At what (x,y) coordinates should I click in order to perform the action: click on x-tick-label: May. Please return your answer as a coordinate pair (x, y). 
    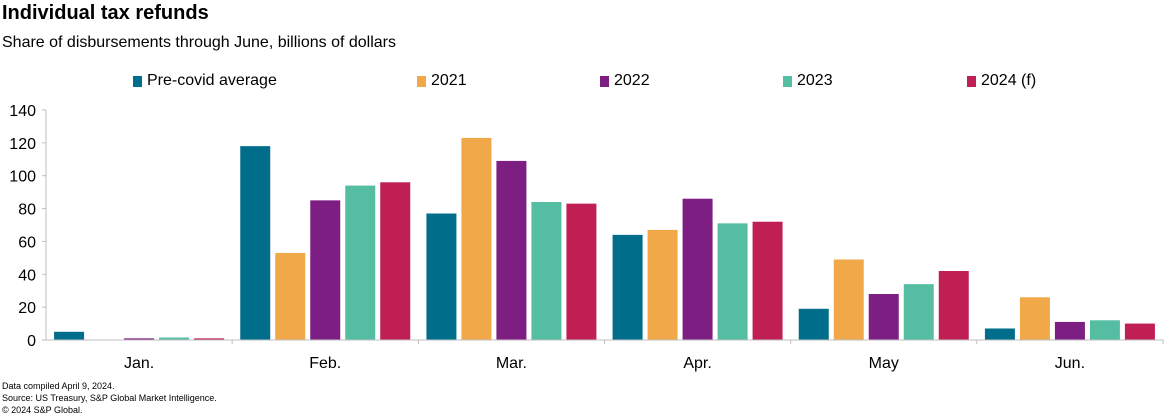
    Looking at the image, I should click on (884, 363).